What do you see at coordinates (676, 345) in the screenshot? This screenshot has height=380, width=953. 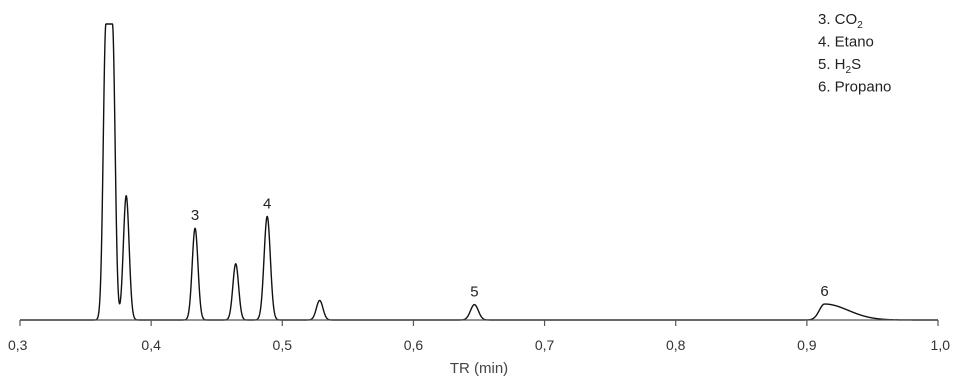 I see `x-tick-label: 0,8` at bounding box center [676, 345].